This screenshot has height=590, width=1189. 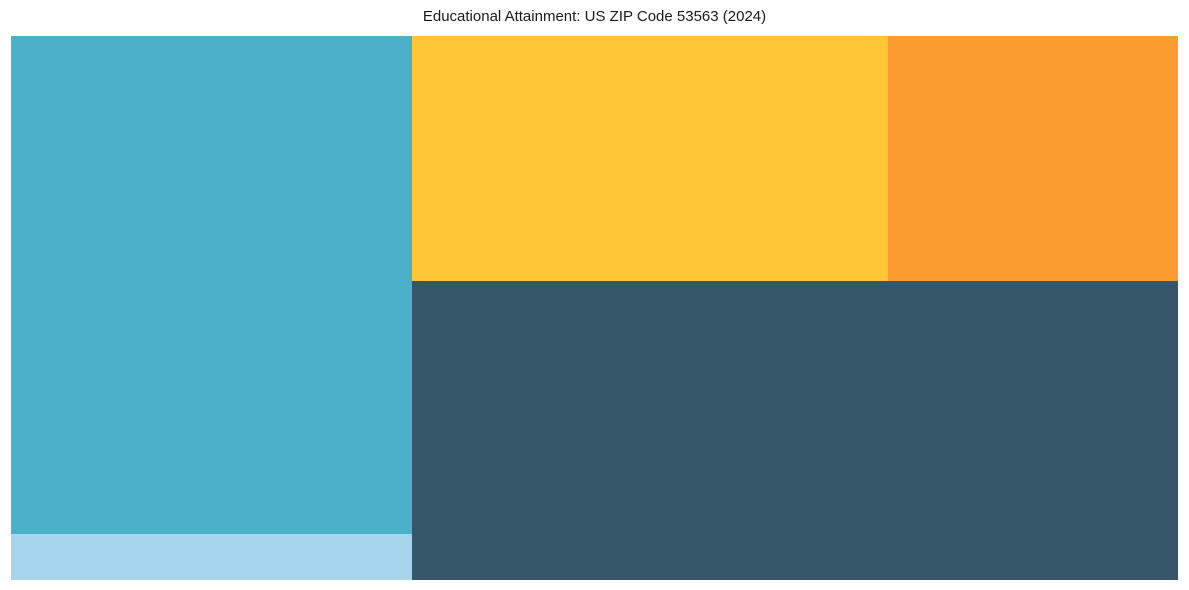 I want to click on treemap-tile-5: Less than high school diploma, so click(x=211, y=557).